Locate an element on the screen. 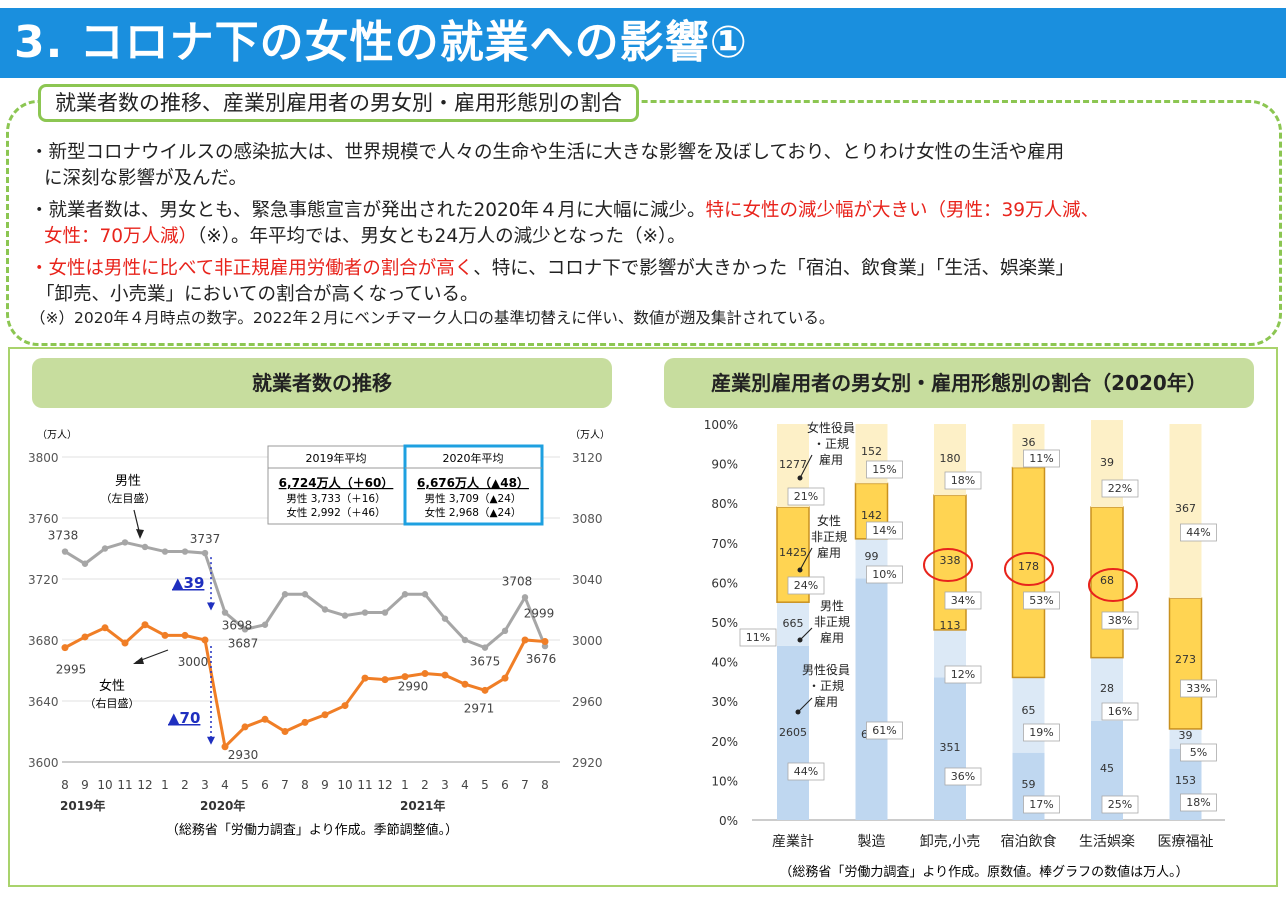 The image size is (1286, 910). bar-count-label: 36 is located at coordinates (1029, 442).